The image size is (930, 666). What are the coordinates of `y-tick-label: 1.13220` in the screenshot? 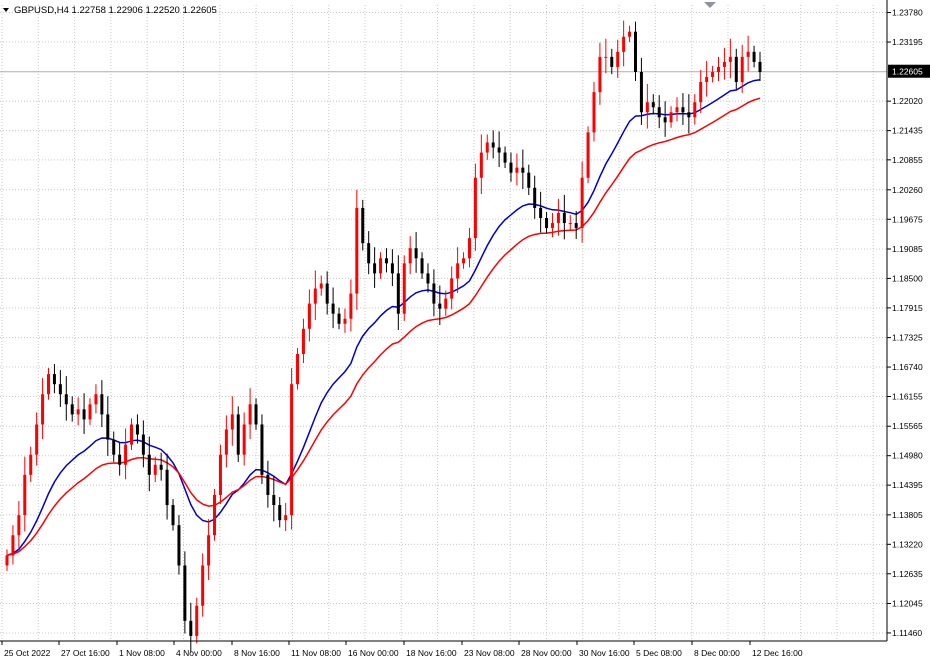 It's located at (907, 544).